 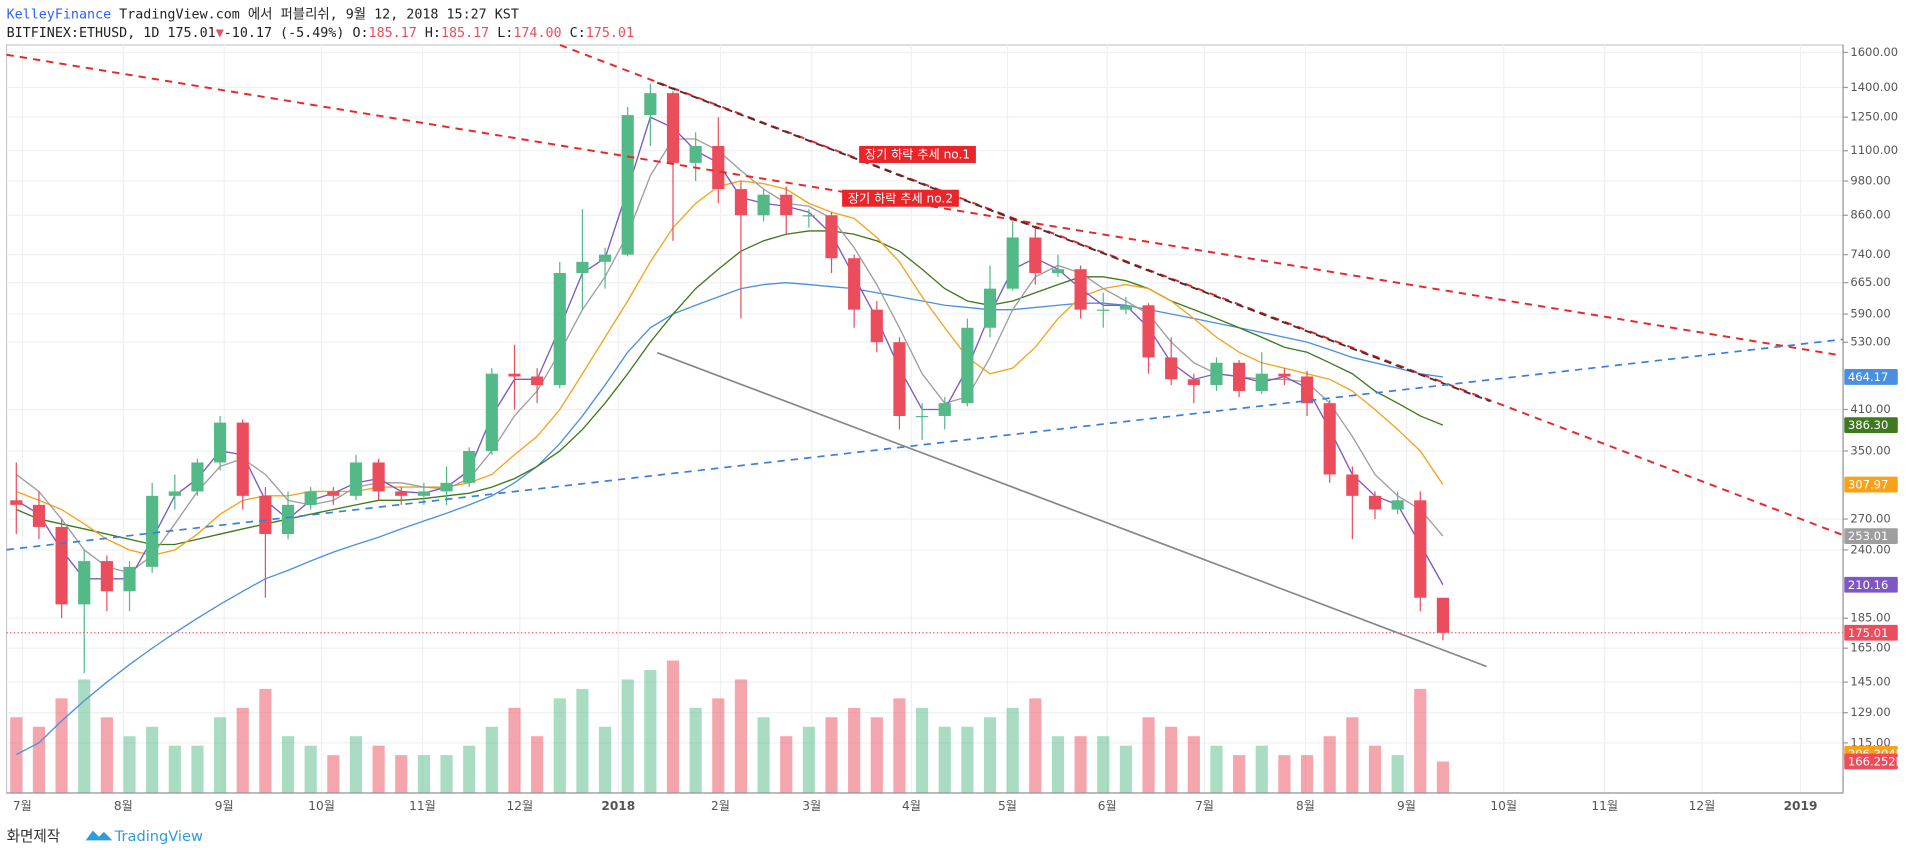 What do you see at coordinates (1870, 648) in the screenshot?
I see `y-tick-label: 165.00` at bounding box center [1870, 648].